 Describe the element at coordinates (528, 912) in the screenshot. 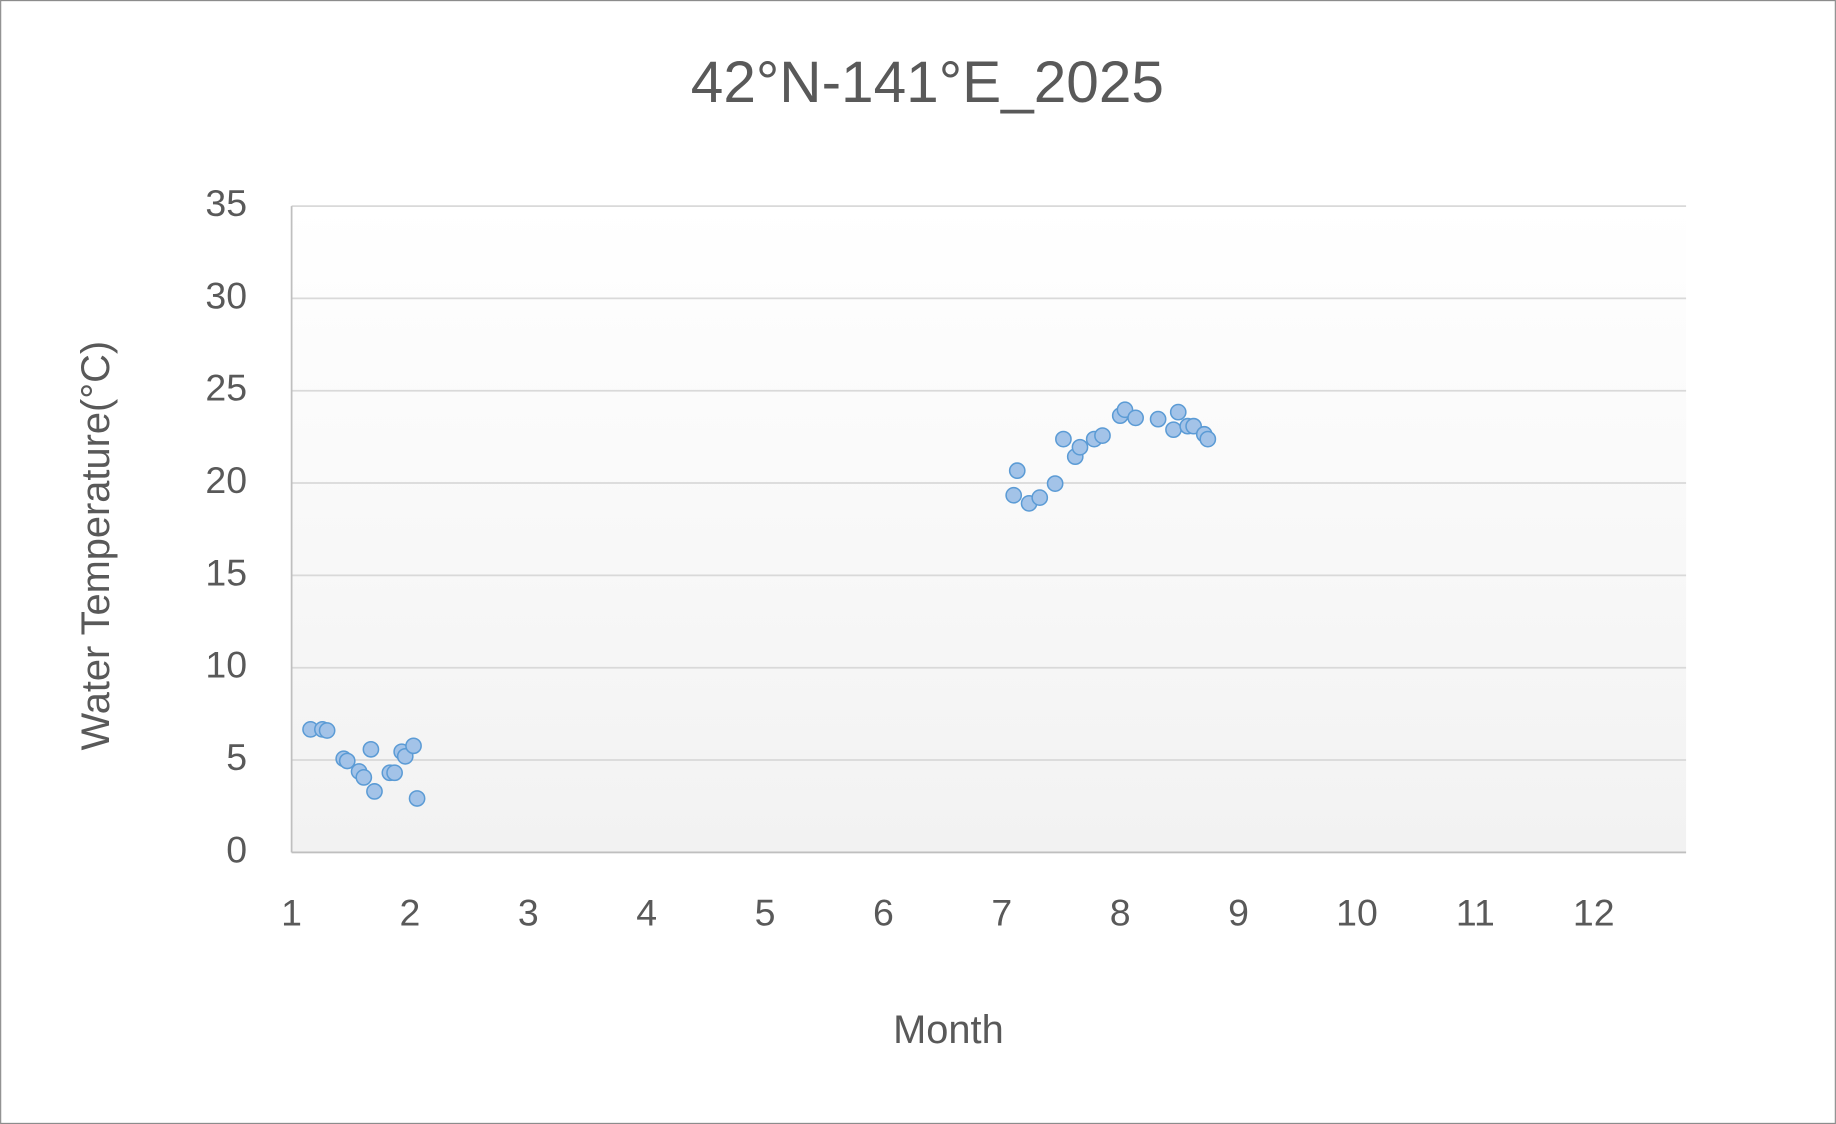

I see `x-tick-label: 3` at that location.